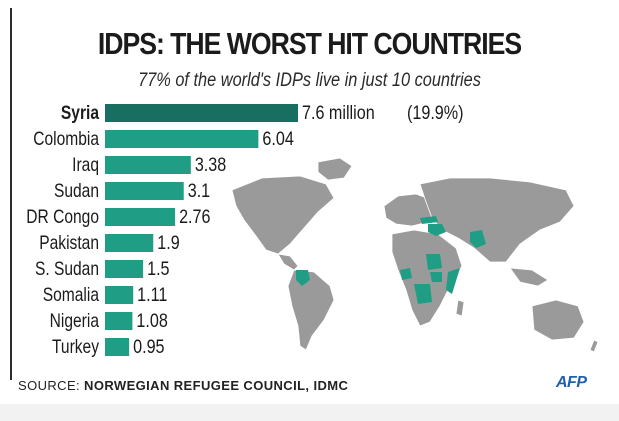 This screenshot has height=421, width=619. What do you see at coordinates (435, 113) in the screenshot?
I see `share-annotation: (19.9%)` at bounding box center [435, 113].